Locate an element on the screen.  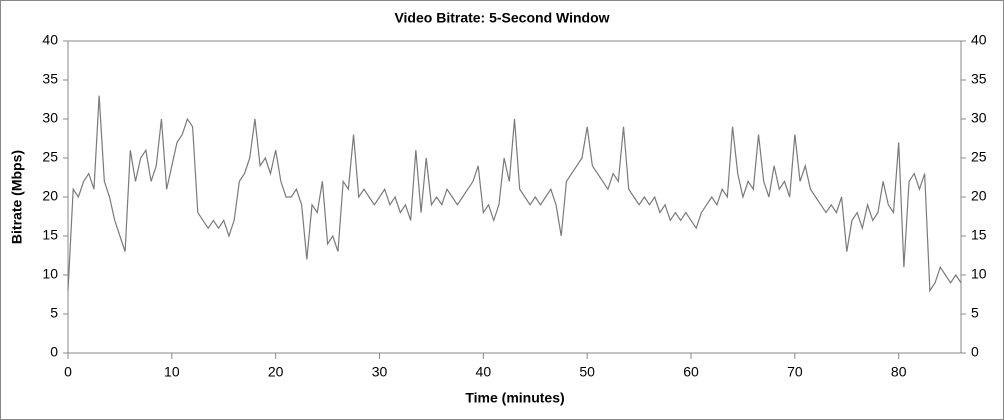
y-tick-label: 0 is located at coordinates (54, 352).